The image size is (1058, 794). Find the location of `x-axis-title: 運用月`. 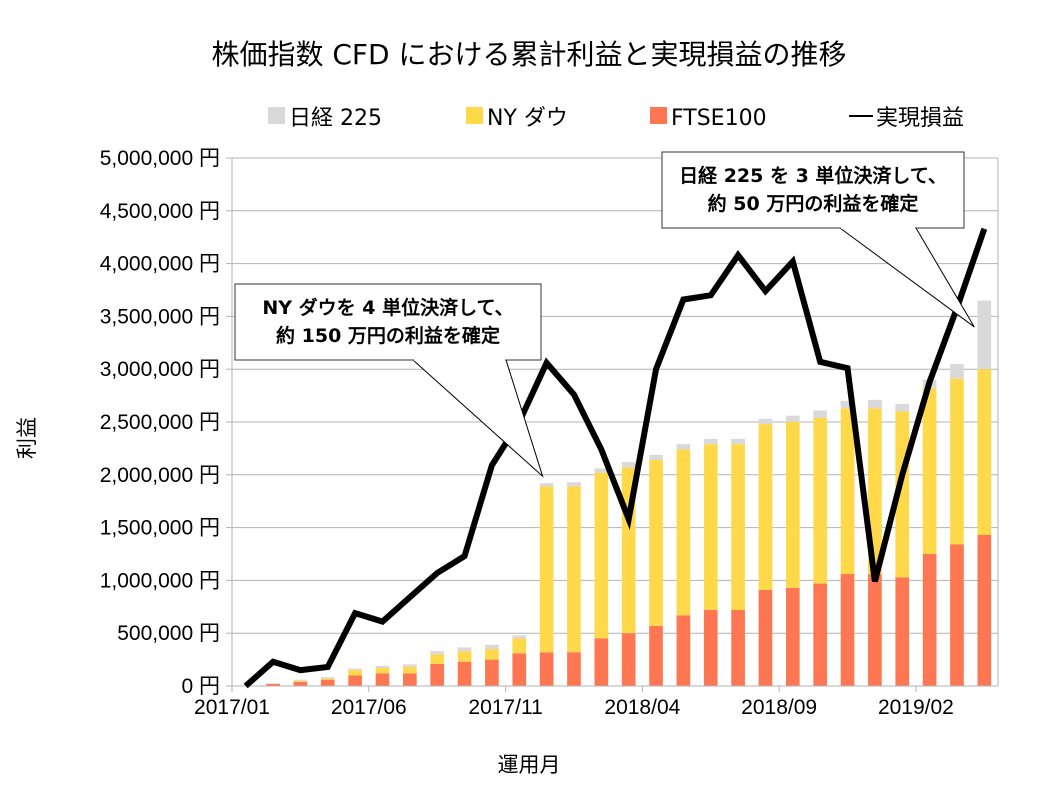

x-axis-title: 運用月 is located at coordinates (529, 765).